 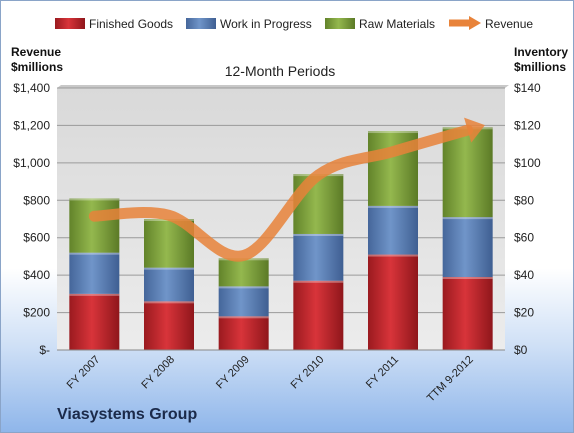 What do you see at coordinates (31, 125) in the screenshot?
I see `left-axis-tick-label: $1,200` at bounding box center [31, 125].